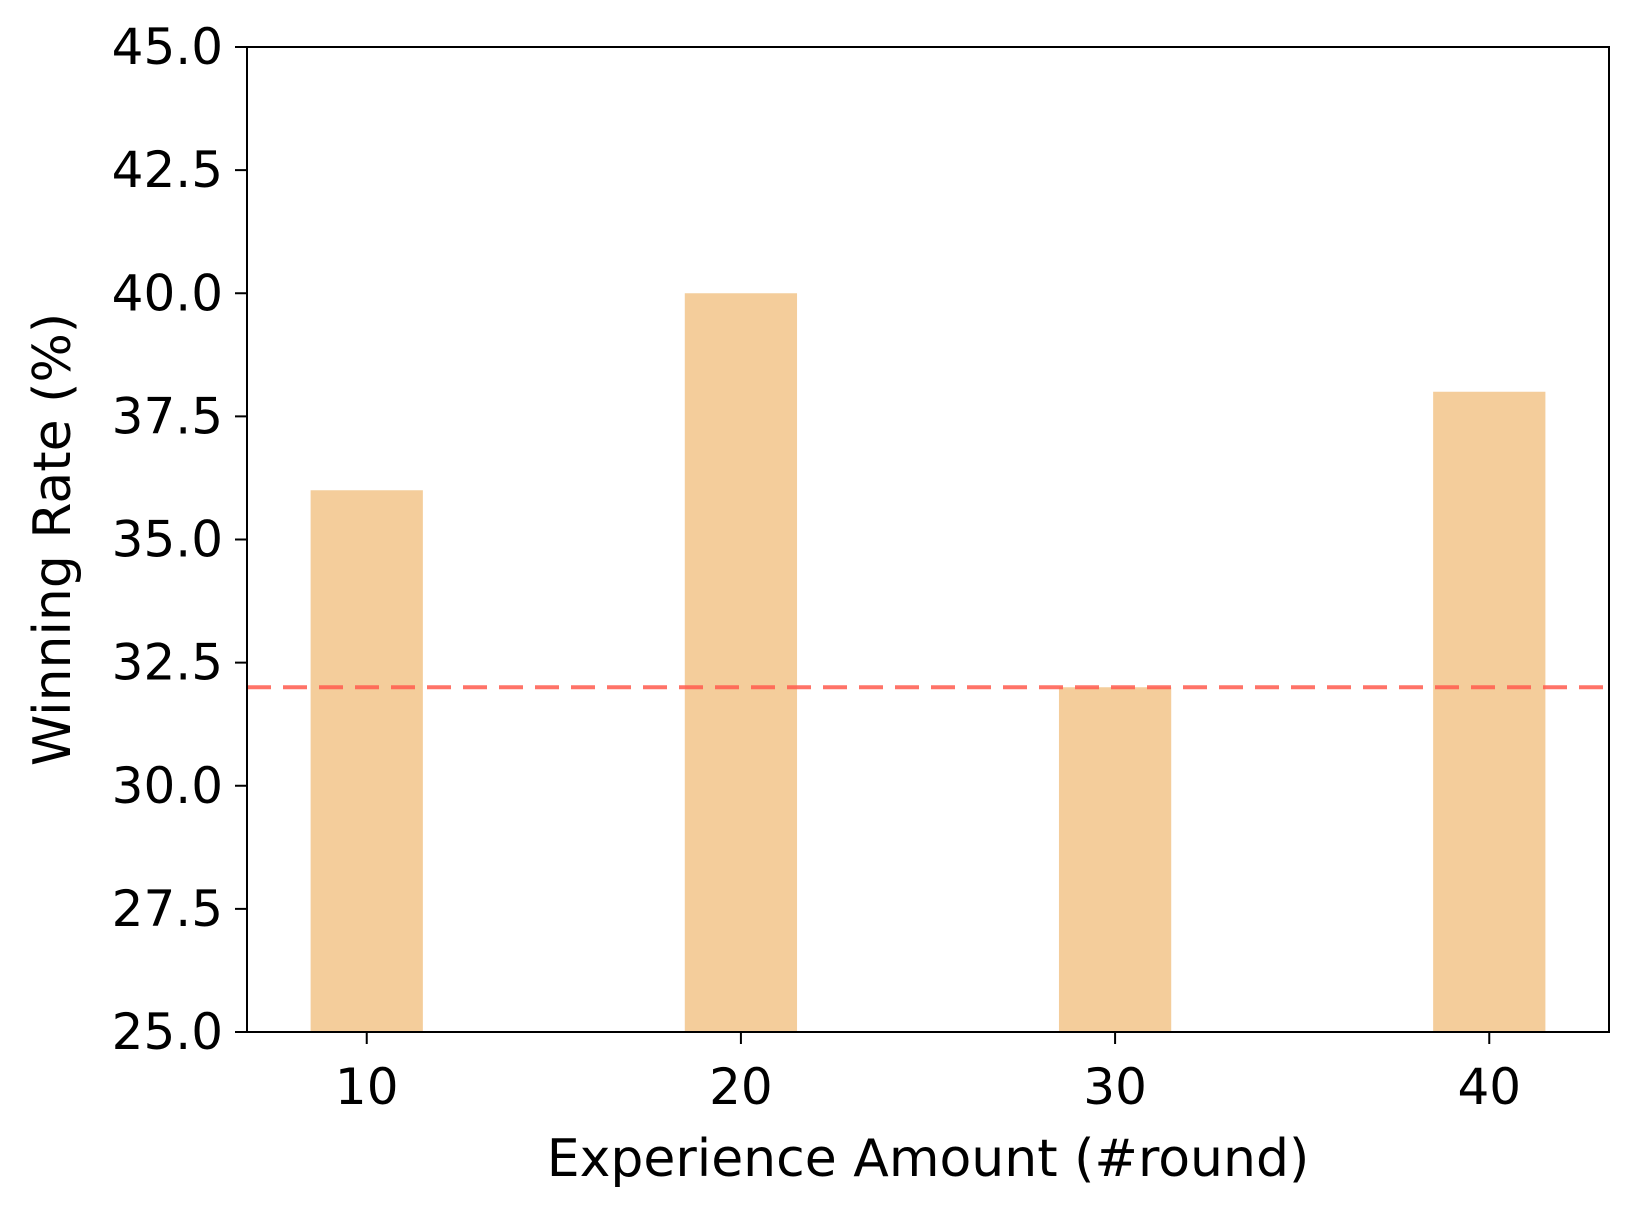 The width and height of the screenshot is (1626, 1208). I want to click on y-tick-label: 42.5, so click(167, 170).